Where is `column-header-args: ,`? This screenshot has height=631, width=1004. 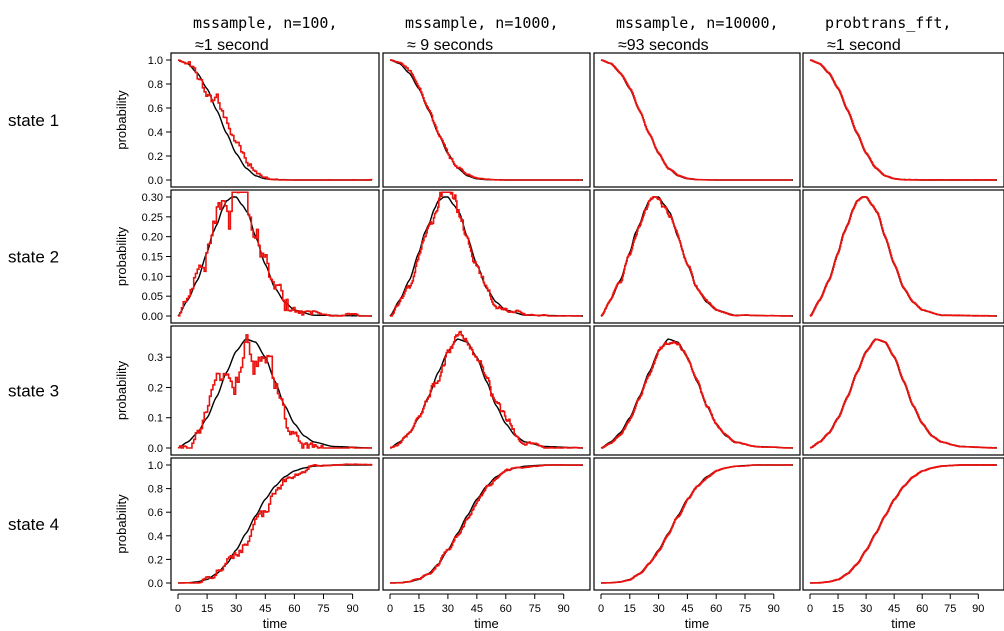 column-header-args: , is located at coordinates (946, 23).